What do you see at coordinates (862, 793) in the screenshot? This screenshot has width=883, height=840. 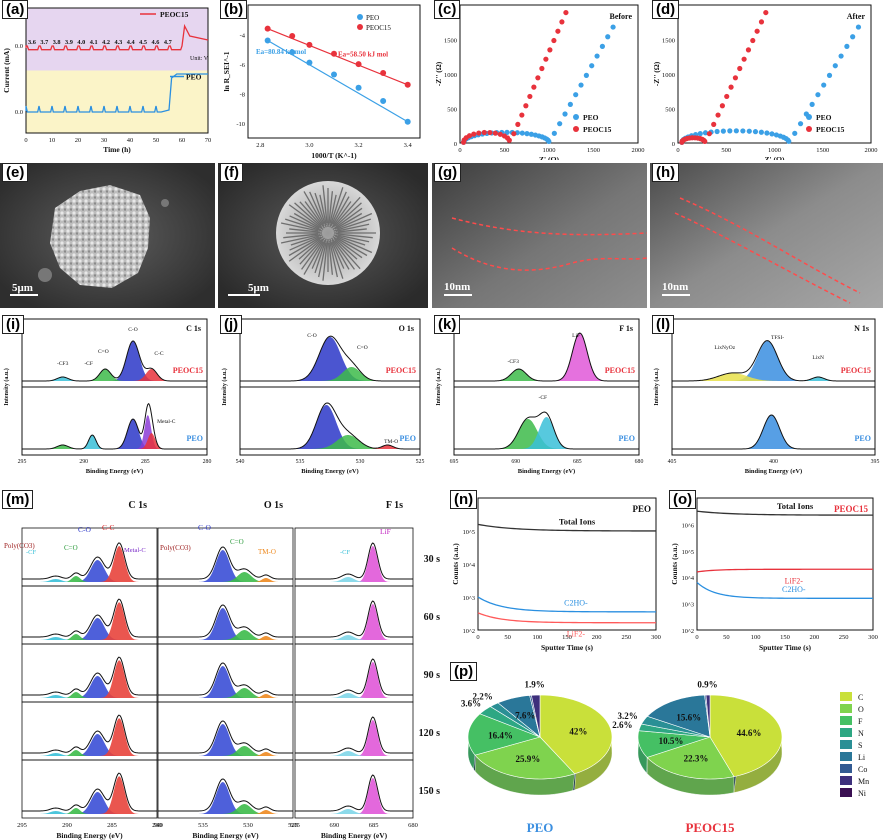 I see `legend-label: Ni` at bounding box center [862, 793].